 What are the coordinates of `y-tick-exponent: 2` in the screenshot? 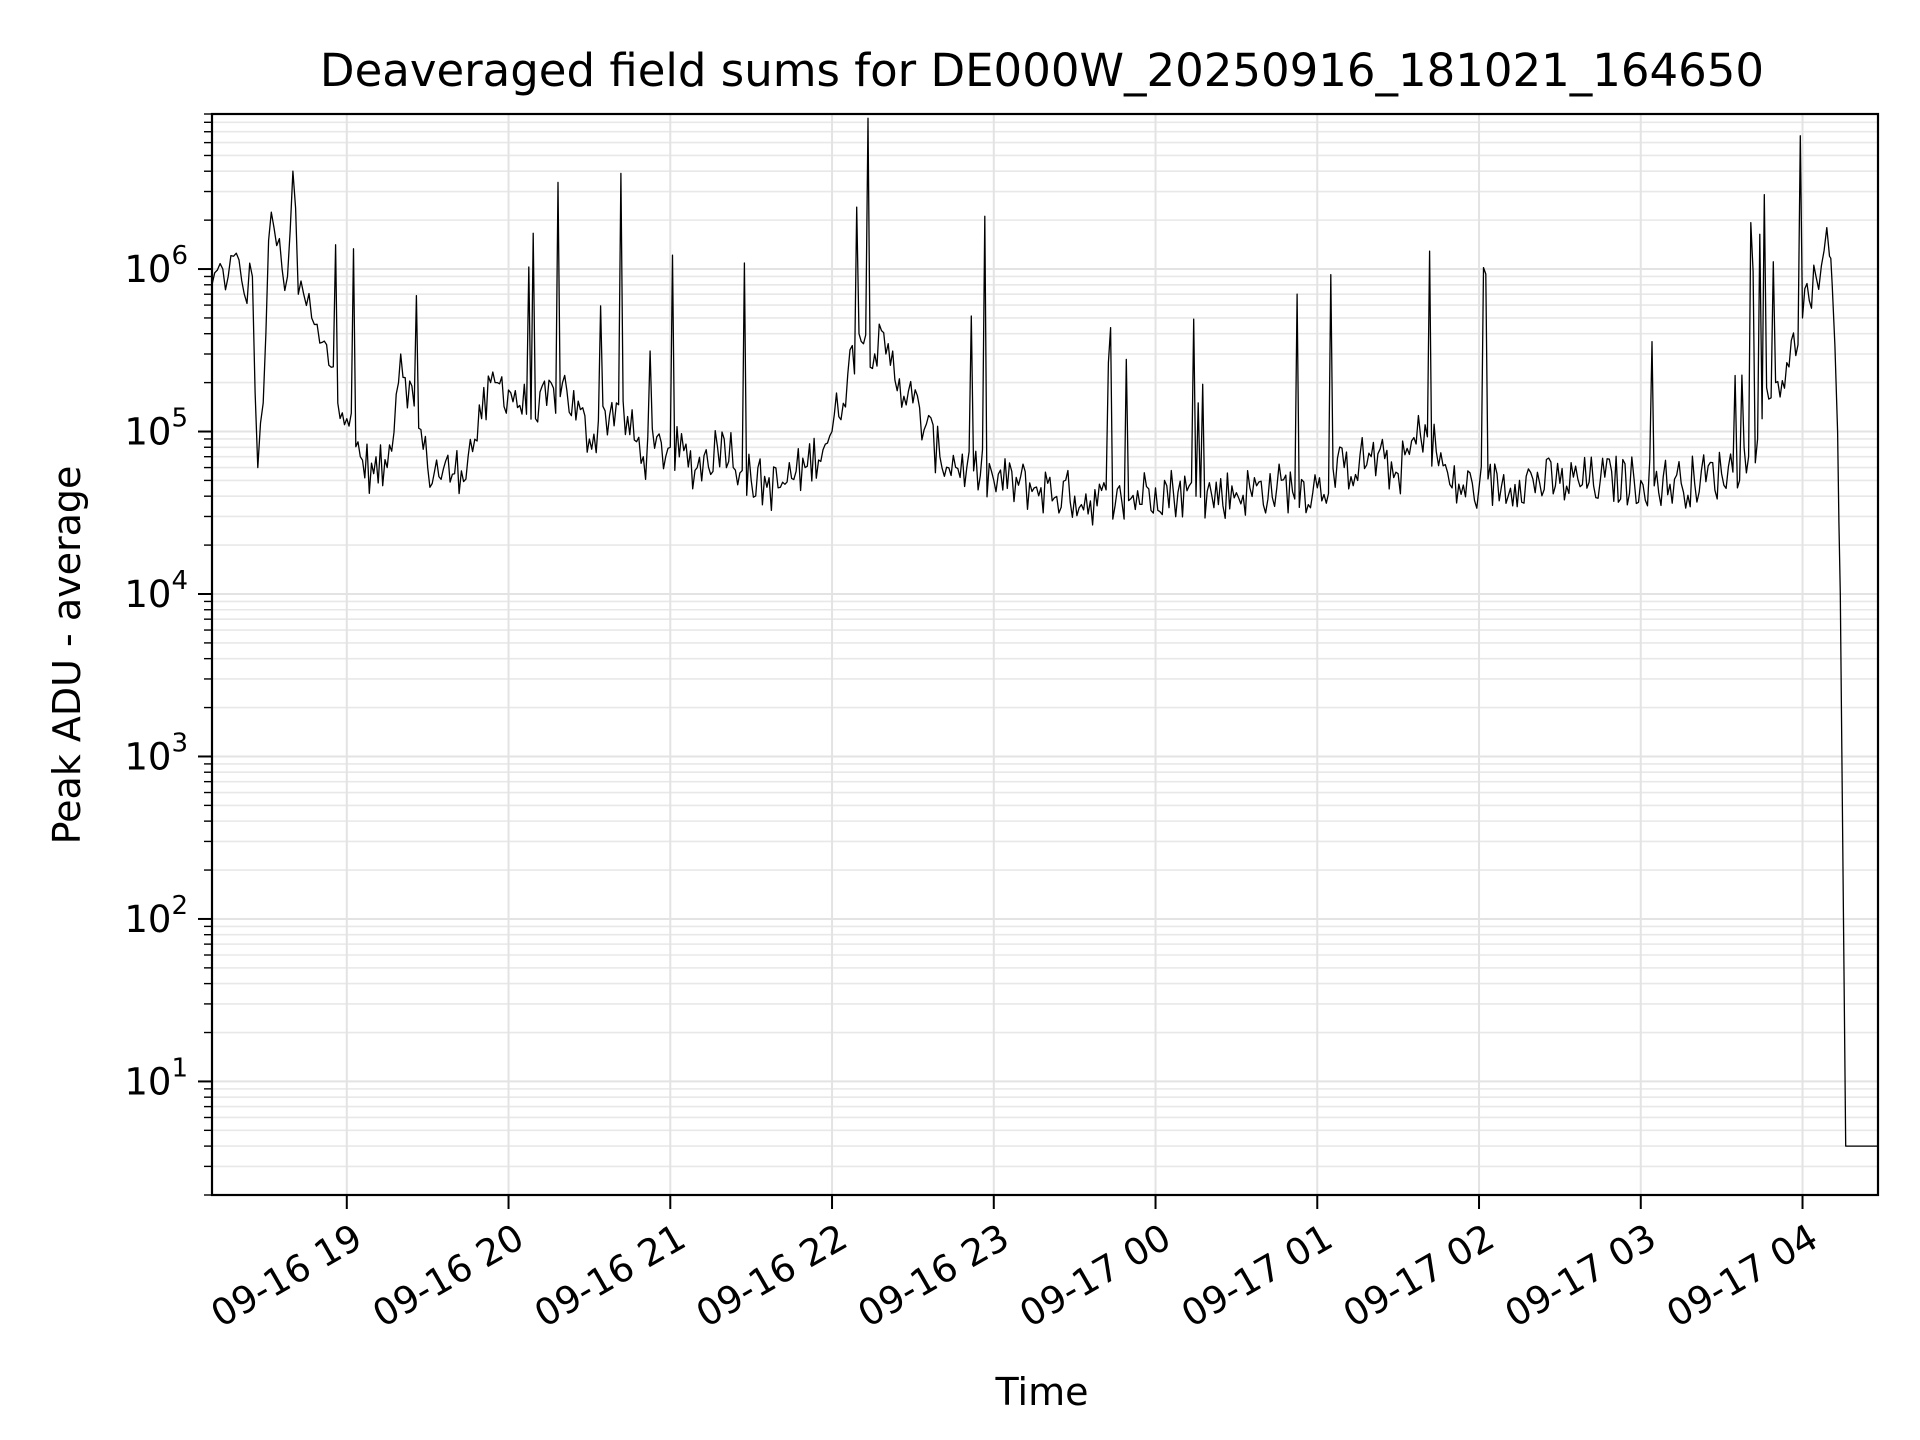 It's located at (179, 906).